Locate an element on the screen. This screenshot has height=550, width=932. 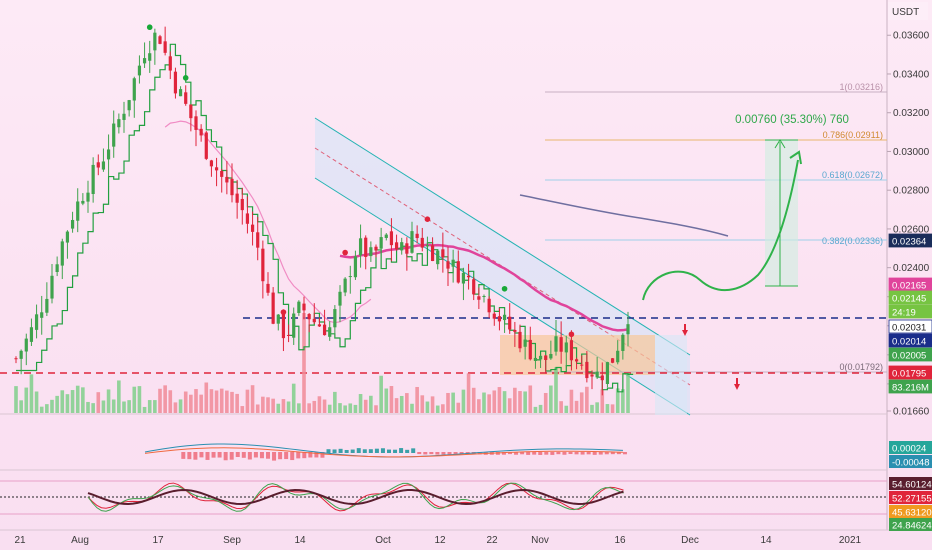
signal-dot is located at coordinates (149, 27).